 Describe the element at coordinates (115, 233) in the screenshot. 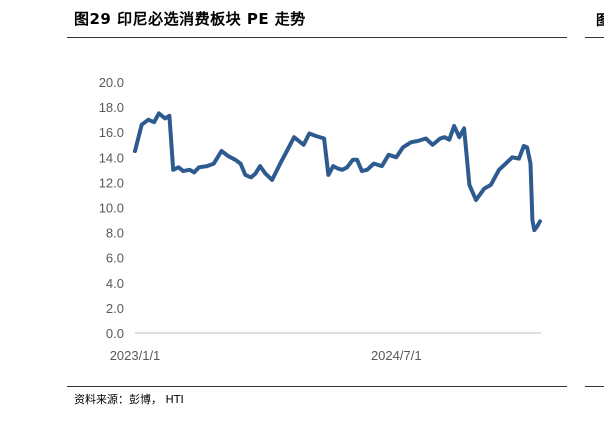

I see `y-tick-label: 8.0` at that location.